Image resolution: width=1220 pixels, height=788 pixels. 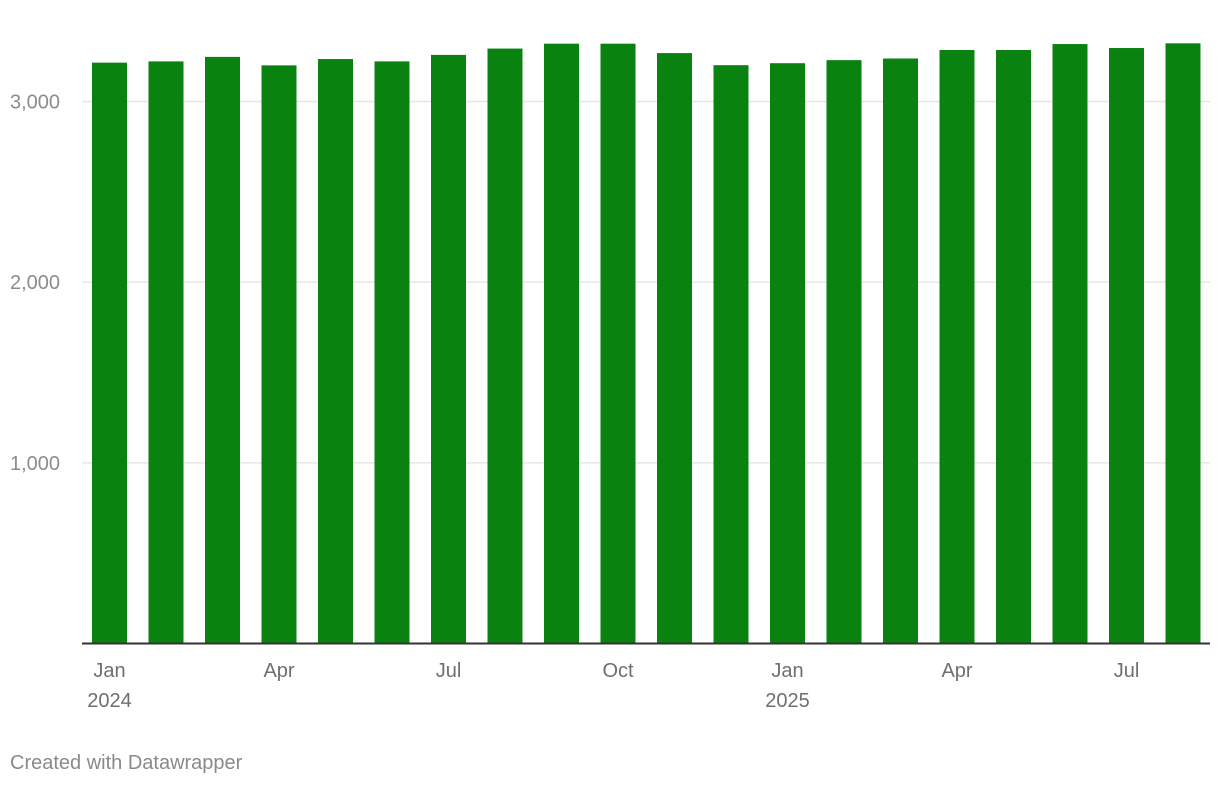 I want to click on x-axis-ticks: Jan 2024 Apr Jul Oct Jan 2025 Apr Jul, so click(x=613, y=686).